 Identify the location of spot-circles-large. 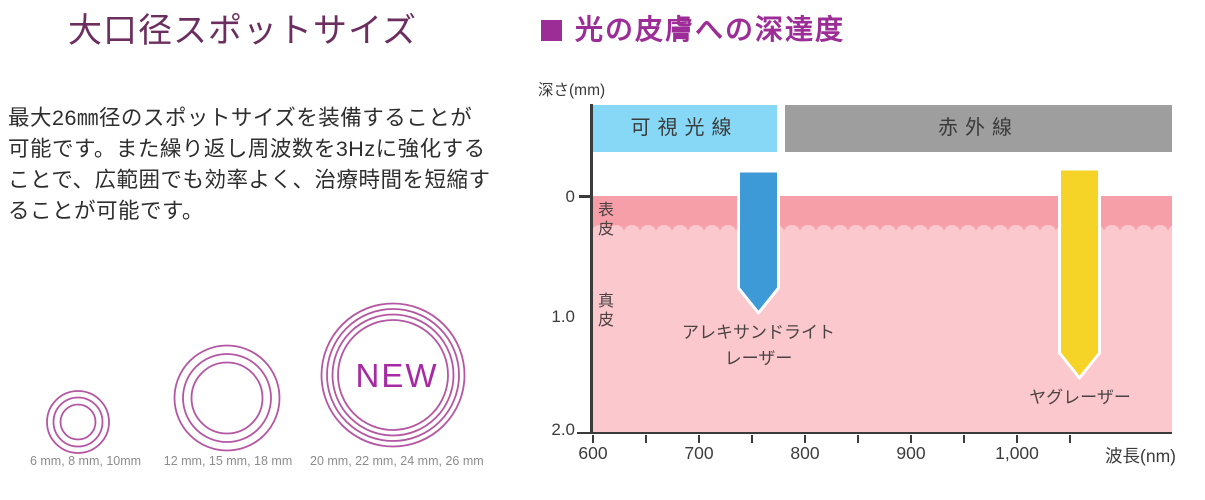
(393, 375).